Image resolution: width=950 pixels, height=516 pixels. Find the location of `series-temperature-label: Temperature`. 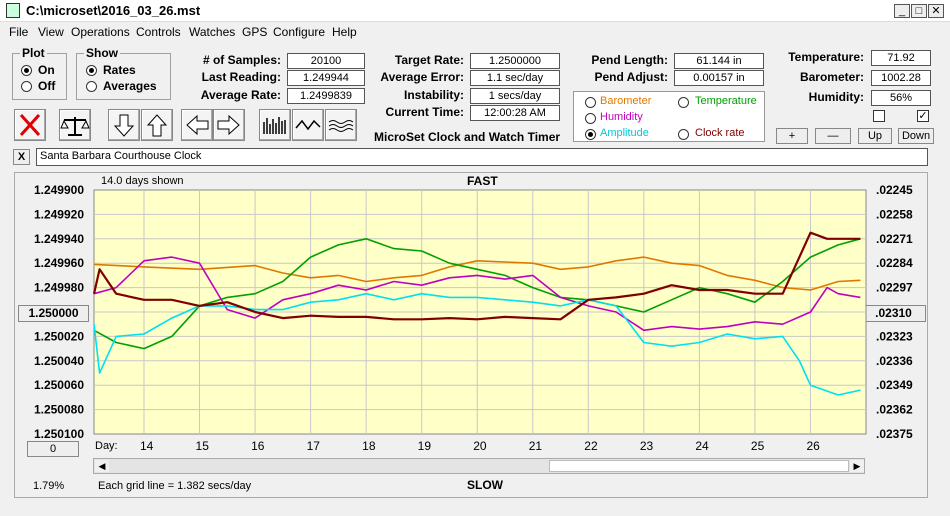

series-temperature-label: Temperature is located at coordinates (726, 101).